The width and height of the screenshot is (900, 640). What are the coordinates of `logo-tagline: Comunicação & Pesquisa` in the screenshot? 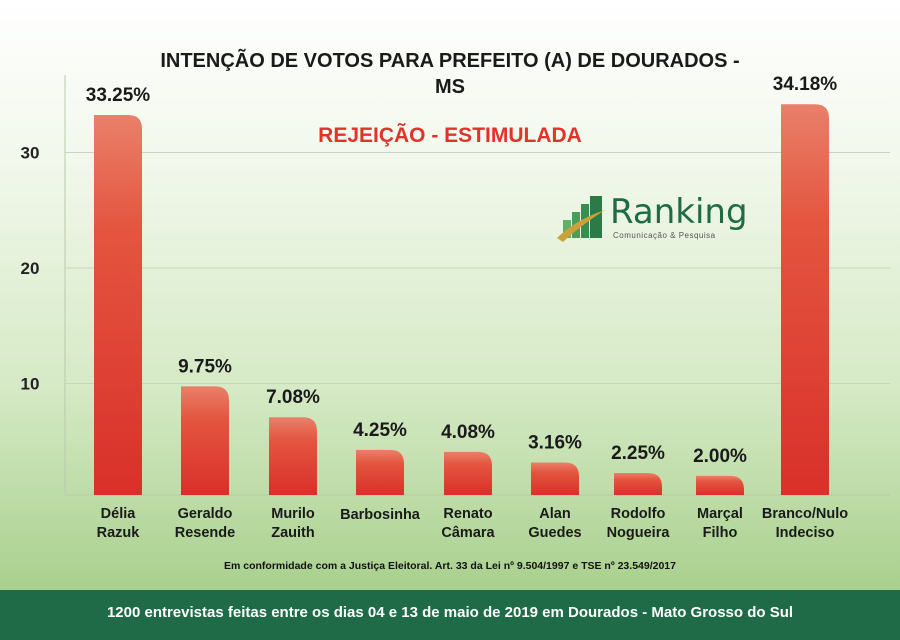 It's located at (664, 235).